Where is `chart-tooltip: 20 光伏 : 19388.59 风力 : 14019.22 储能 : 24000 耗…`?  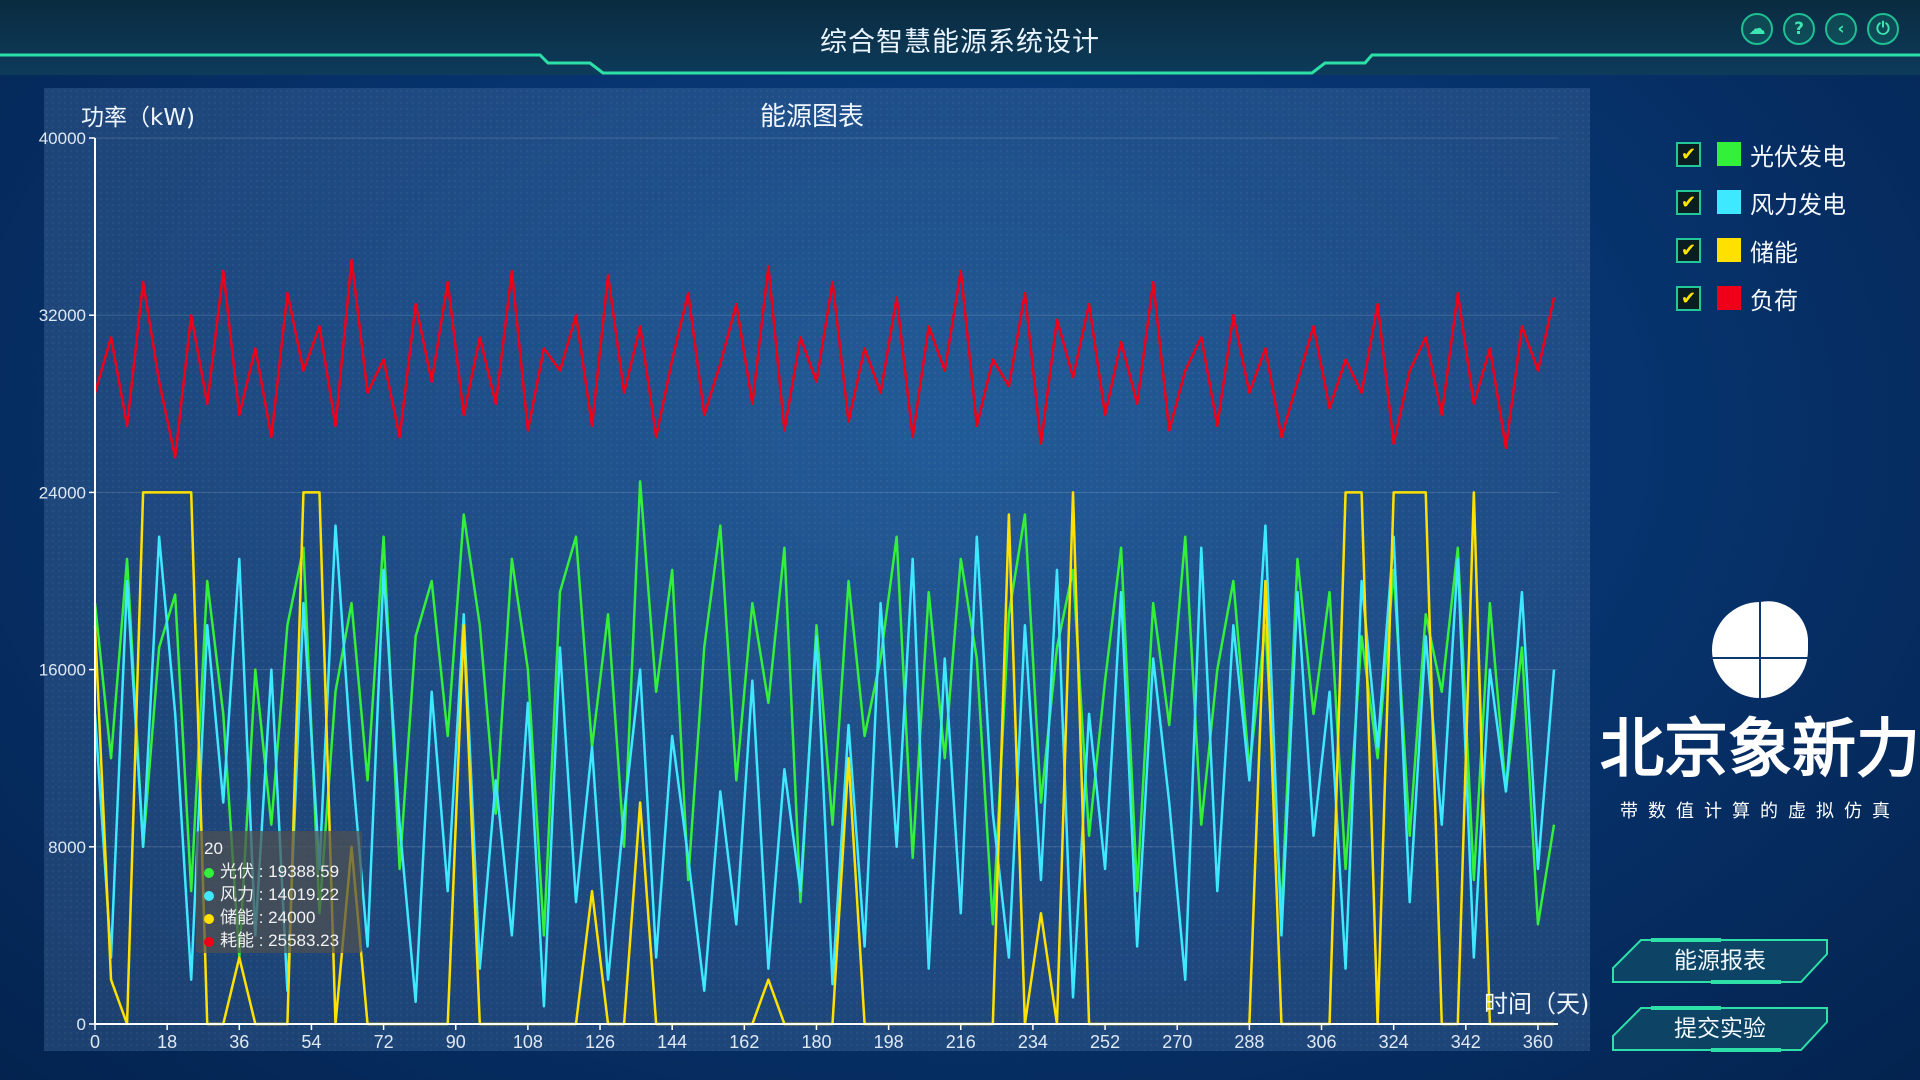
chart-tooltip: 20 光伏 : 19388.59 风力 : 14019.22 储能 : 24000 耗… is located at coordinates (279, 892).